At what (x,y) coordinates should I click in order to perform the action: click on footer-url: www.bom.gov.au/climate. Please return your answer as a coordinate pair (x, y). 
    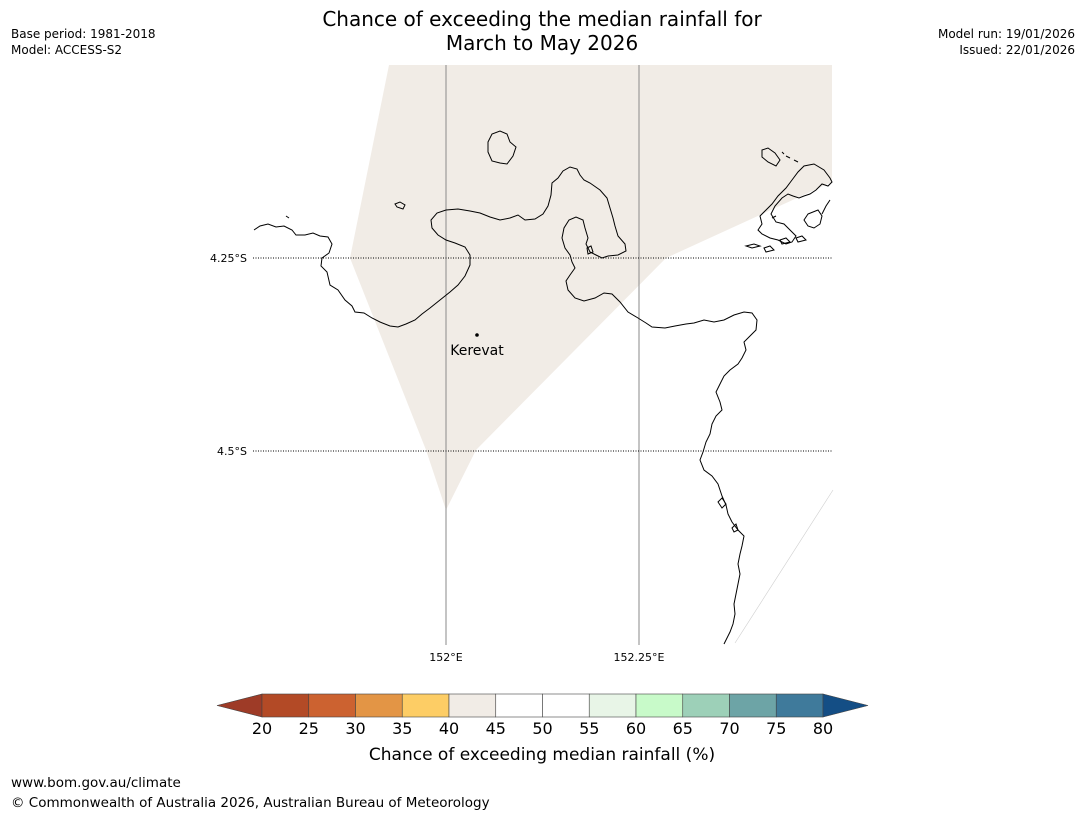
    Looking at the image, I should click on (96, 783).